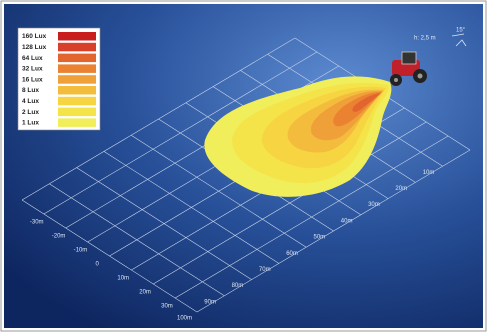 The width and height of the screenshot is (487, 332). Describe the element at coordinates (32, 58) in the screenshot. I see `legend-label: 64 Lux` at that location.